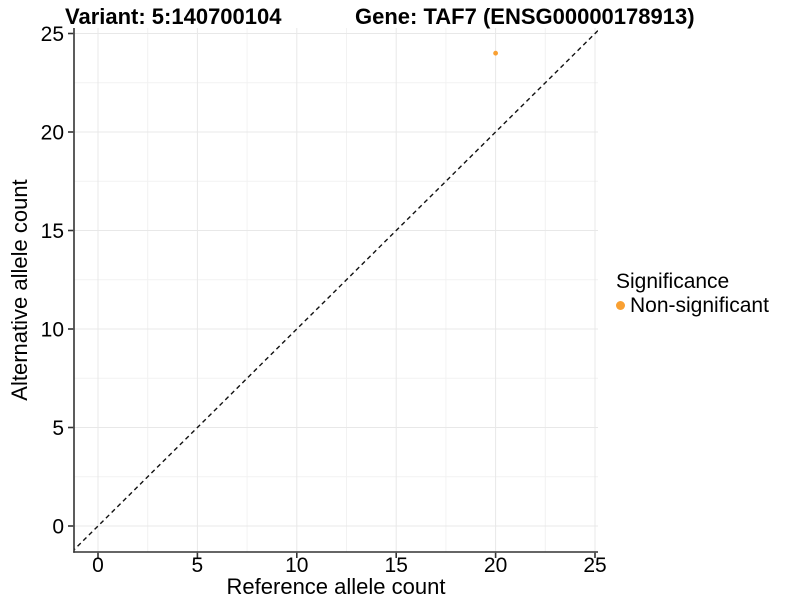  What do you see at coordinates (673, 281) in the screenshot?
I see `legend-title: Significance` at bounding box center [673, 281].